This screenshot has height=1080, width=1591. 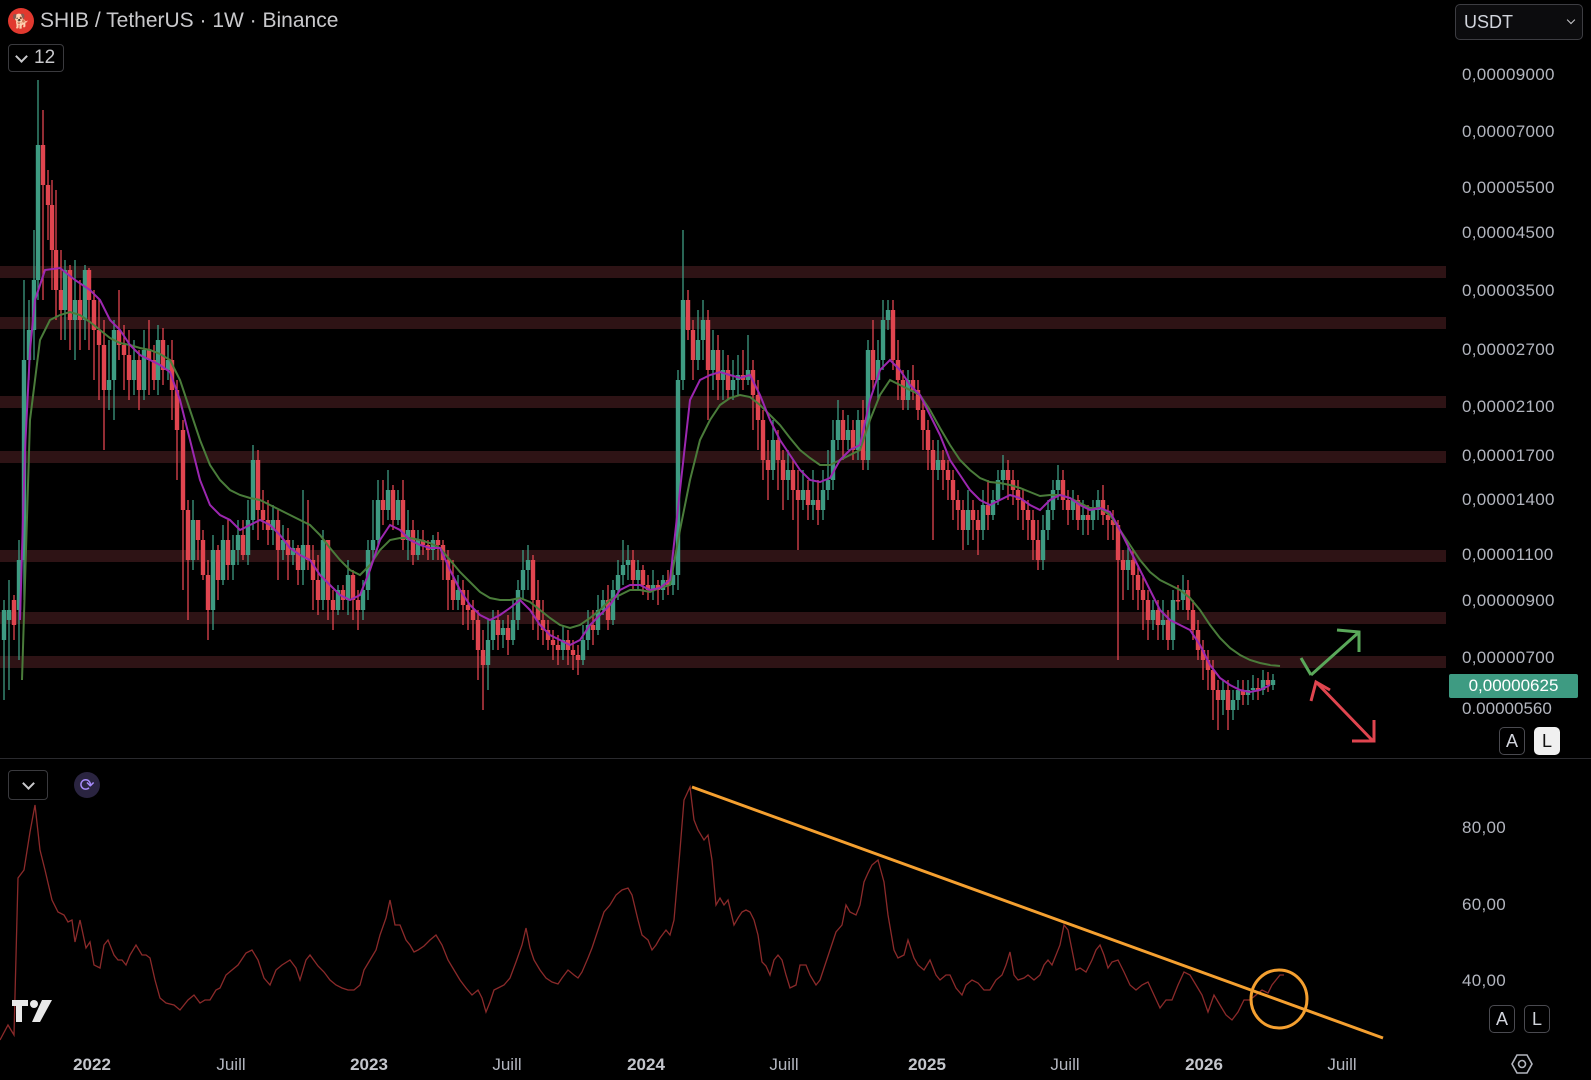 I want to click on tradingview-logo-icon, so click(x=34, y=1011).